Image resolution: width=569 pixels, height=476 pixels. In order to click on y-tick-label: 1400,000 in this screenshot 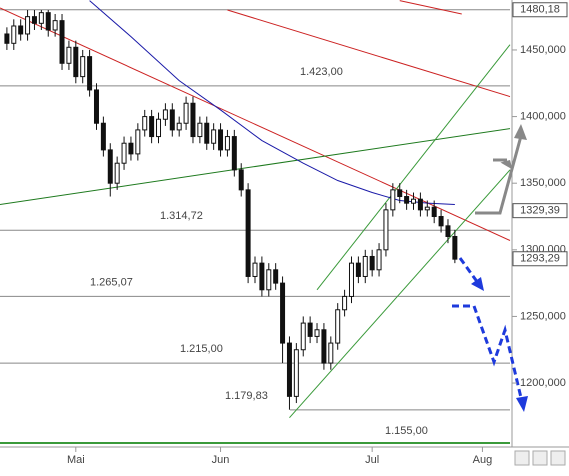, I will do `click(543, 116)`.